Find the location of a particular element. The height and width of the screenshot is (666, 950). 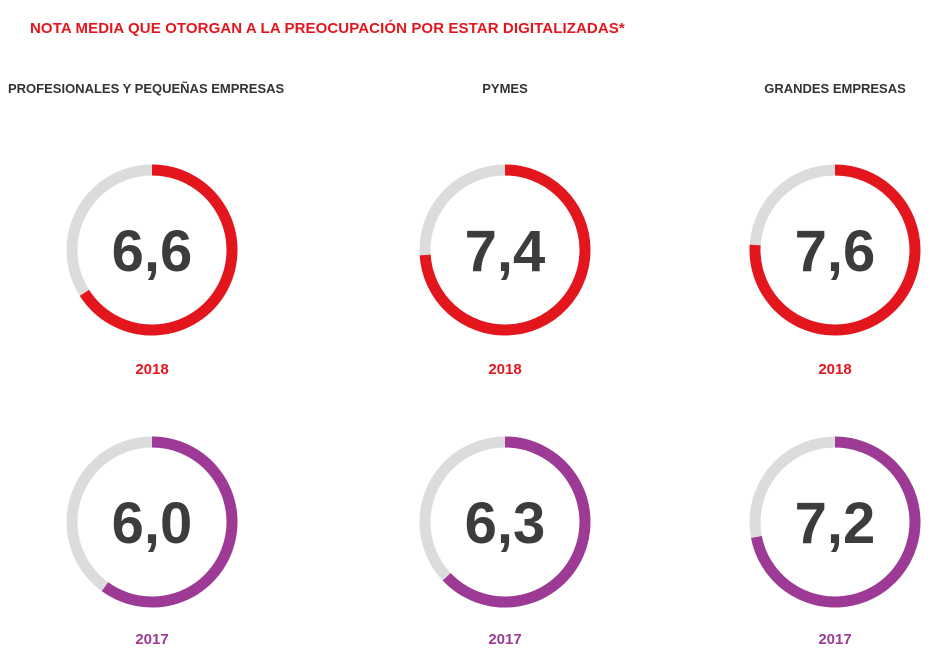

gauge-arc-grandes-empresas-2018 is located at coordinates (835, 250).